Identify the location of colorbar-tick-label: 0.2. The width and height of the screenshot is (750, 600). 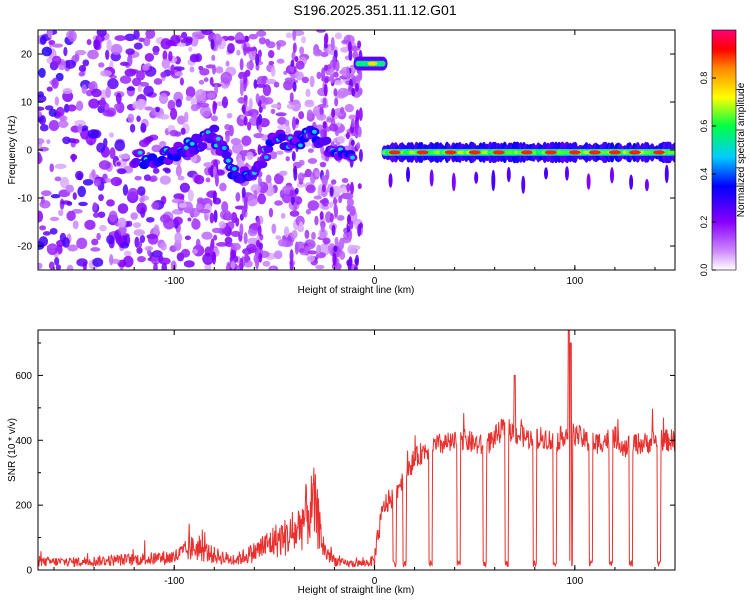
(704, 222).